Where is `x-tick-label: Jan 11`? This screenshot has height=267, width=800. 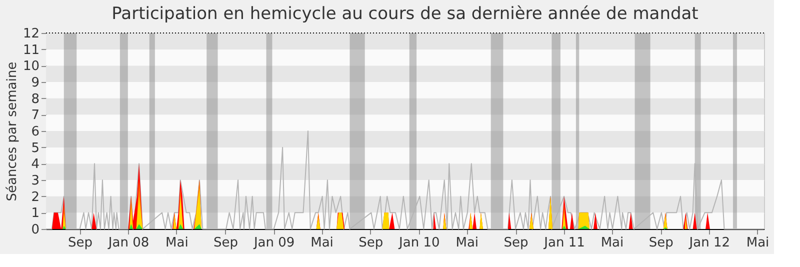
x-tick-label: Jan 11 is located at coordinates (564, 243).